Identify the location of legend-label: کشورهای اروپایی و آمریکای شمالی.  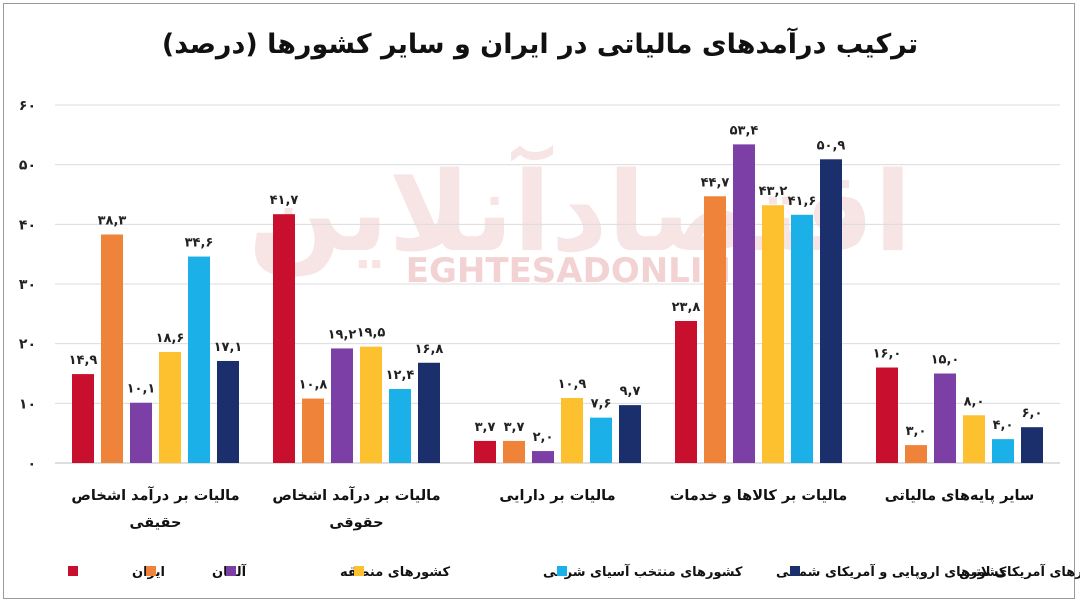
(891, 571).